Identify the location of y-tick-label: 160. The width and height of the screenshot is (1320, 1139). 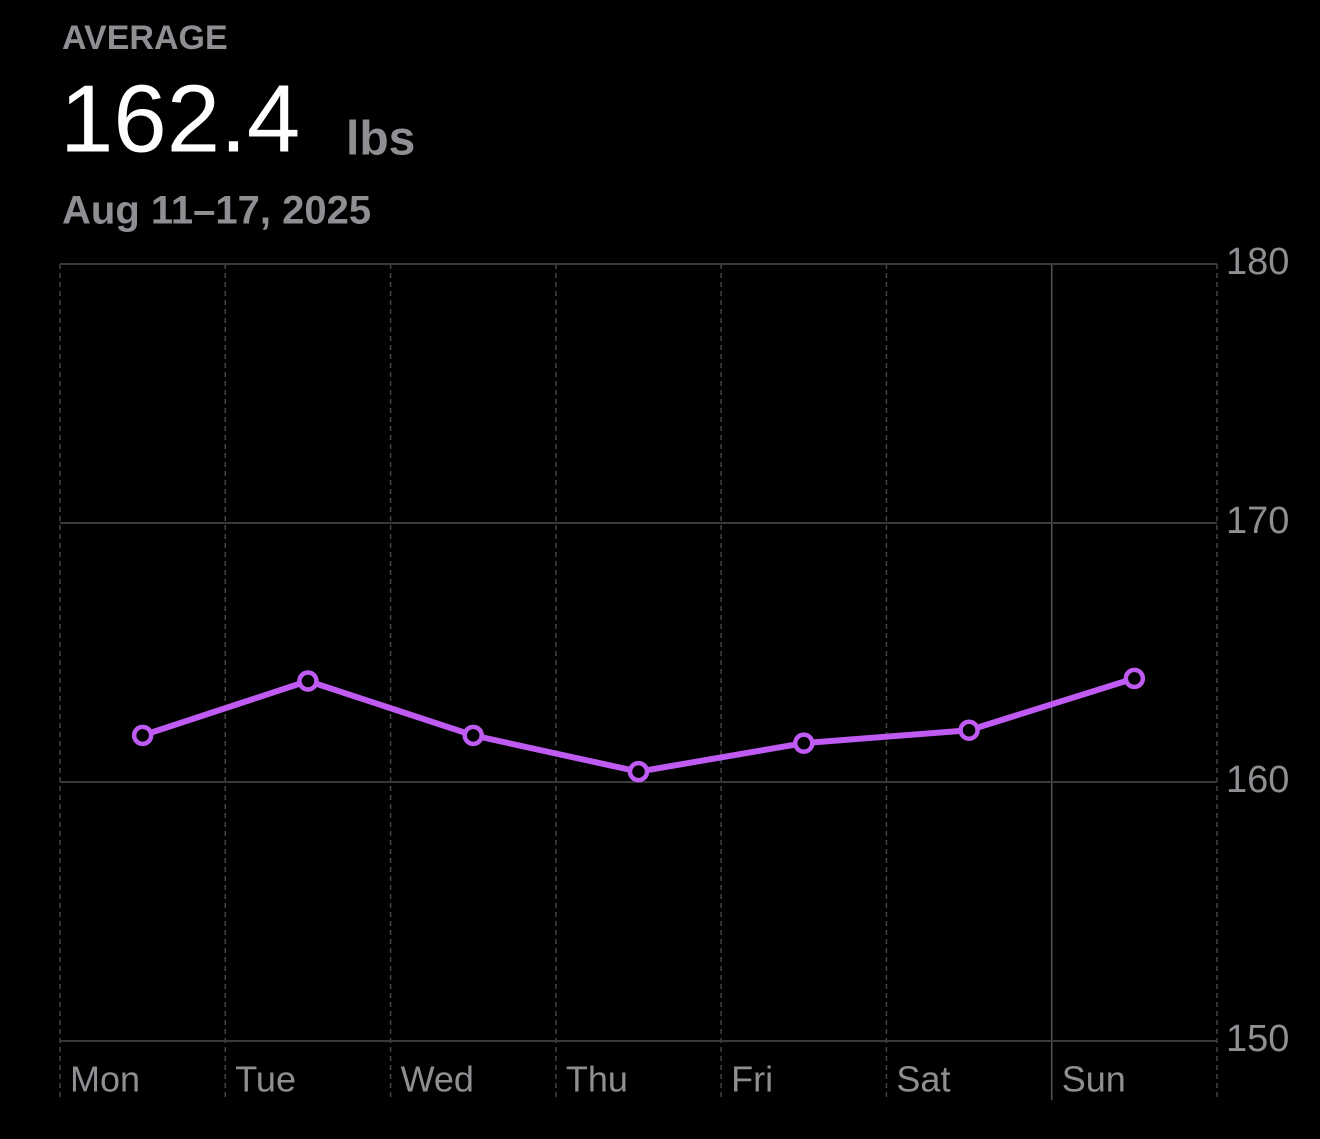
(1257, 780).